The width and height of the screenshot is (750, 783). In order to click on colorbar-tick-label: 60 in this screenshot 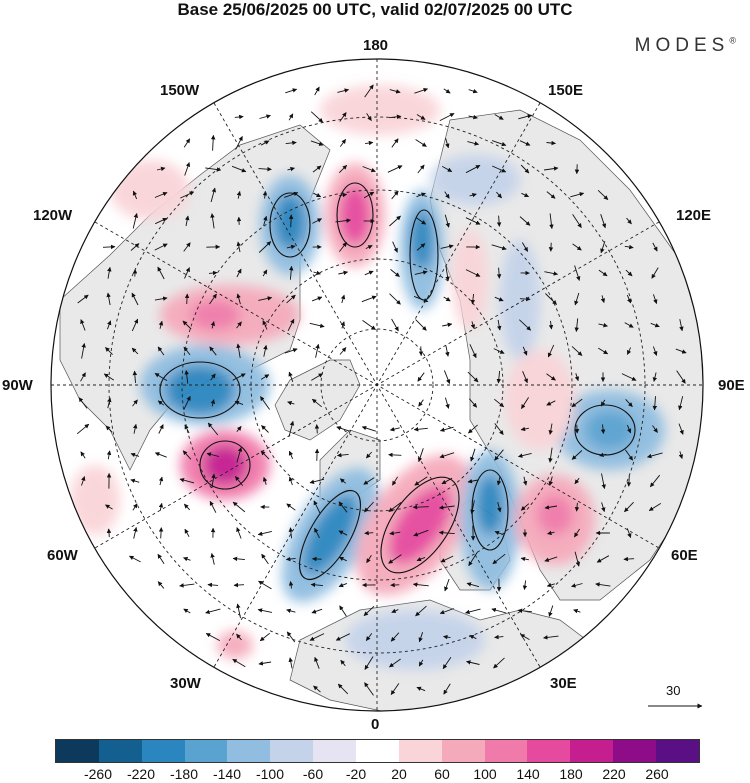, I will do `click(442, 774)`.